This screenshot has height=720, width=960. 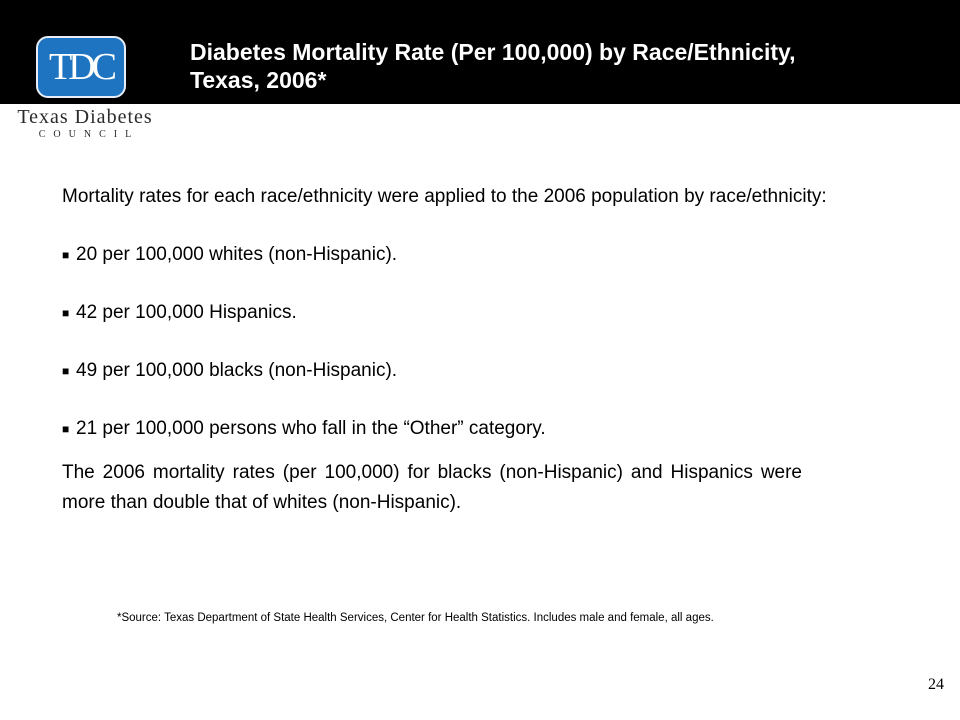 What do you see at coordinates (89, 134) in the screenshot?
I see `logo-wordmark-line-2: COUNCIL` at bounding box center [89, 134].